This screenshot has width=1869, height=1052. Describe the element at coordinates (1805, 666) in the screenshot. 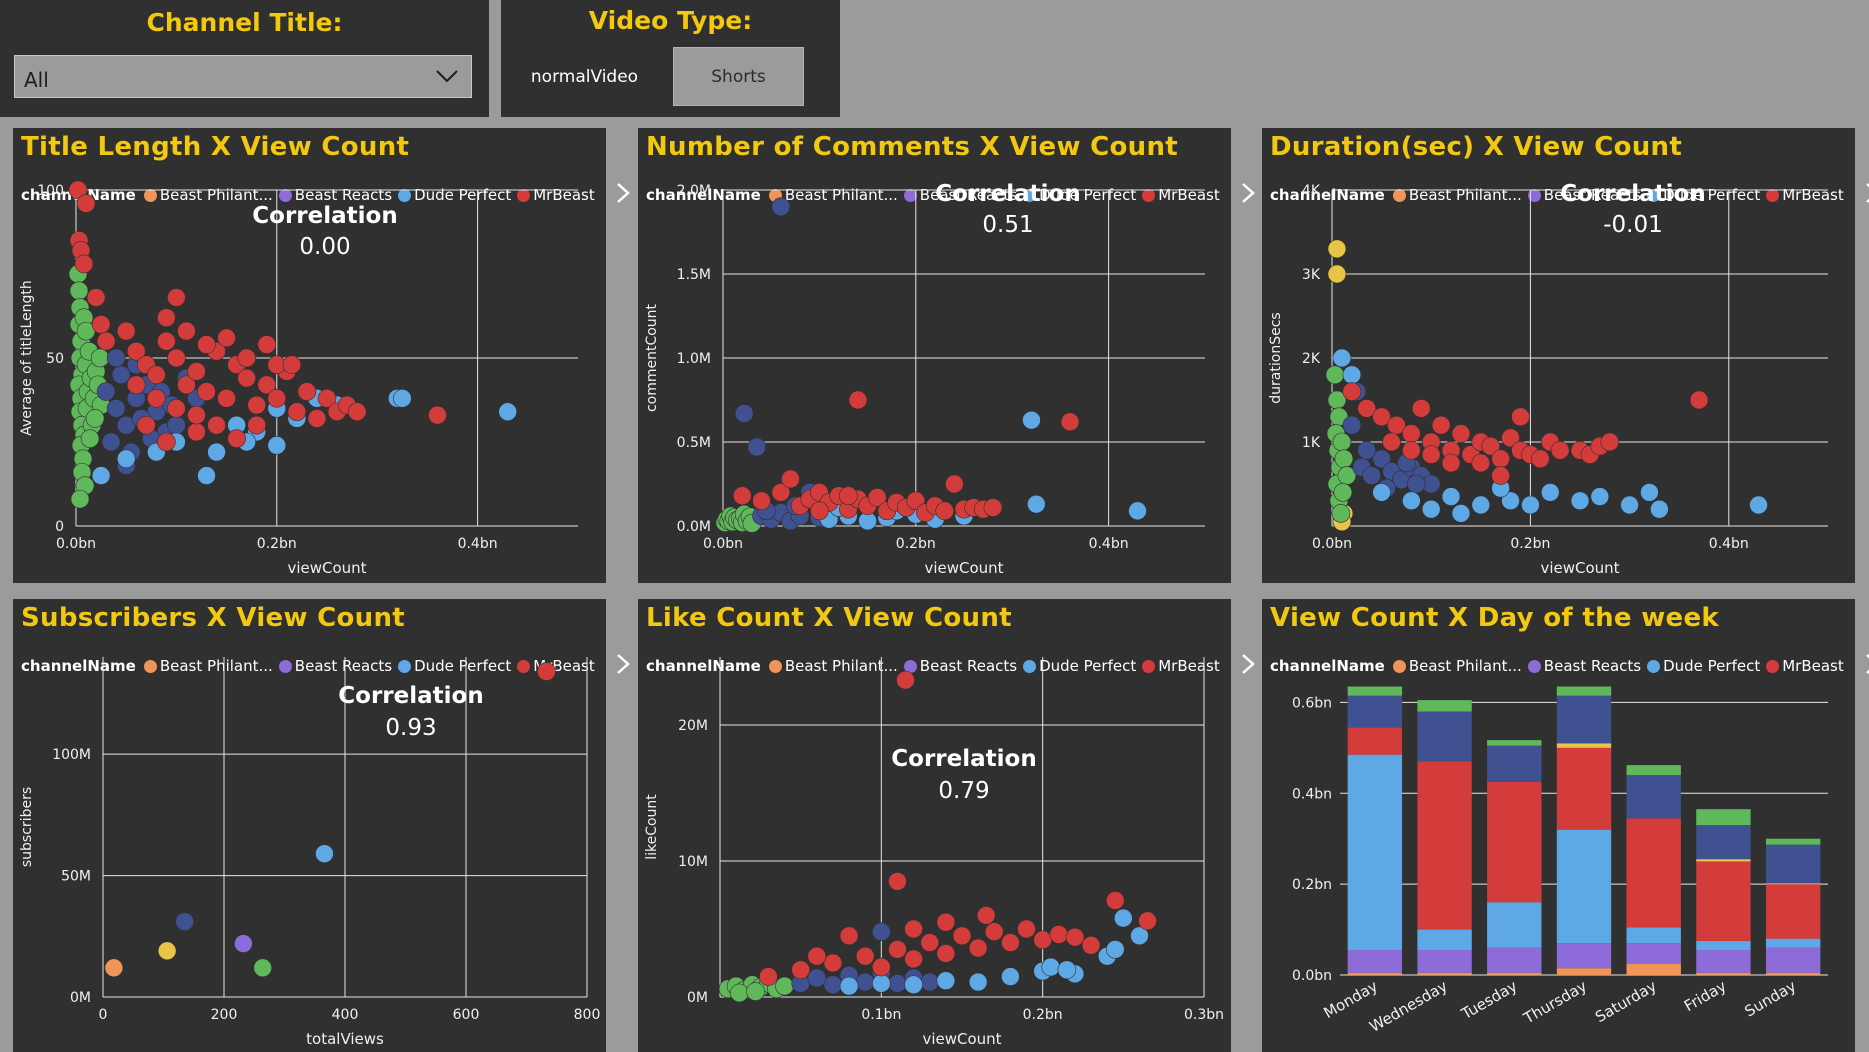

I see `legend-item: MrBeast` at that location.